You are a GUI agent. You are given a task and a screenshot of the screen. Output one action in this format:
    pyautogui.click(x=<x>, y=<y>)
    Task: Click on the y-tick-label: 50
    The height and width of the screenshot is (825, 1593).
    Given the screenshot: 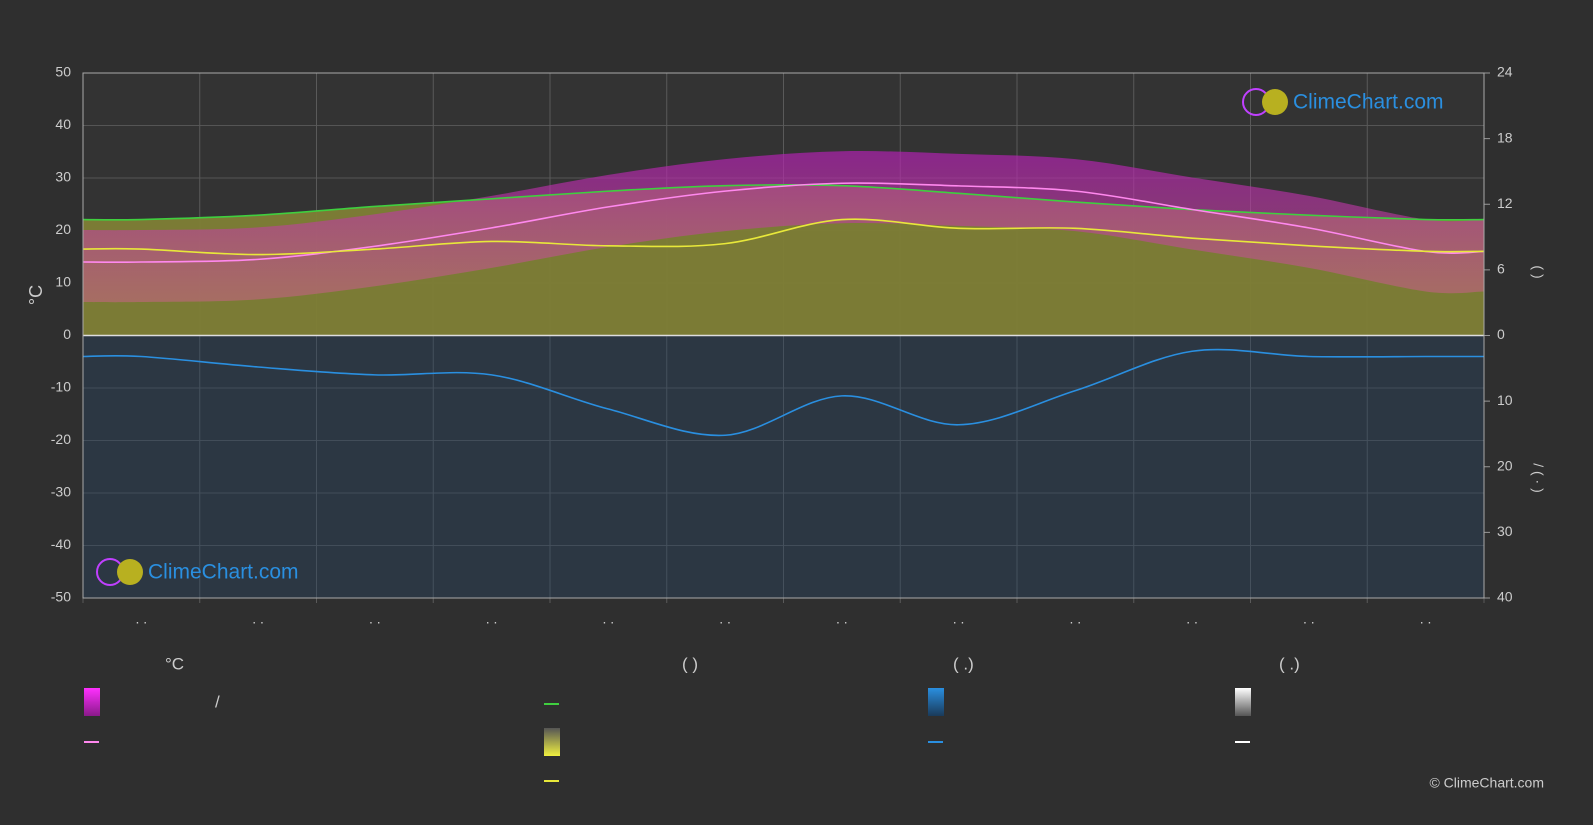 What is the action you would take?
    pyautogui.click(x=63, y=72)
    